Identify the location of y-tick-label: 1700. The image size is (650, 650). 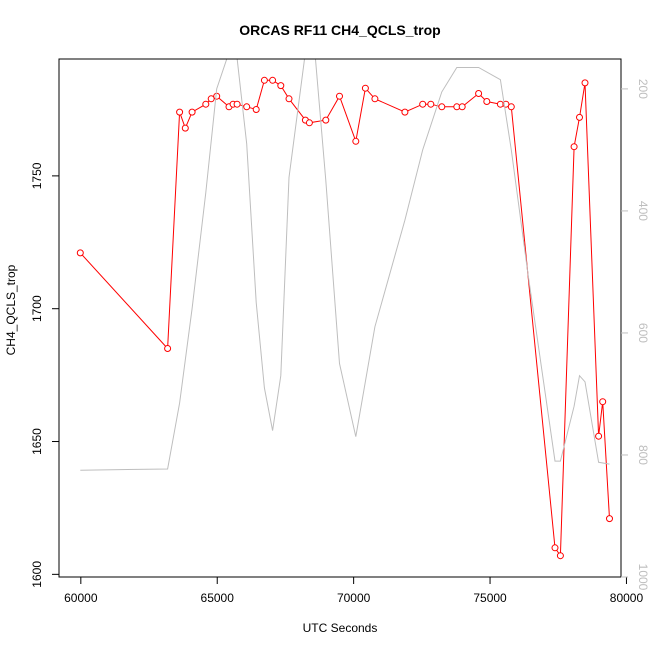
(37, 308).